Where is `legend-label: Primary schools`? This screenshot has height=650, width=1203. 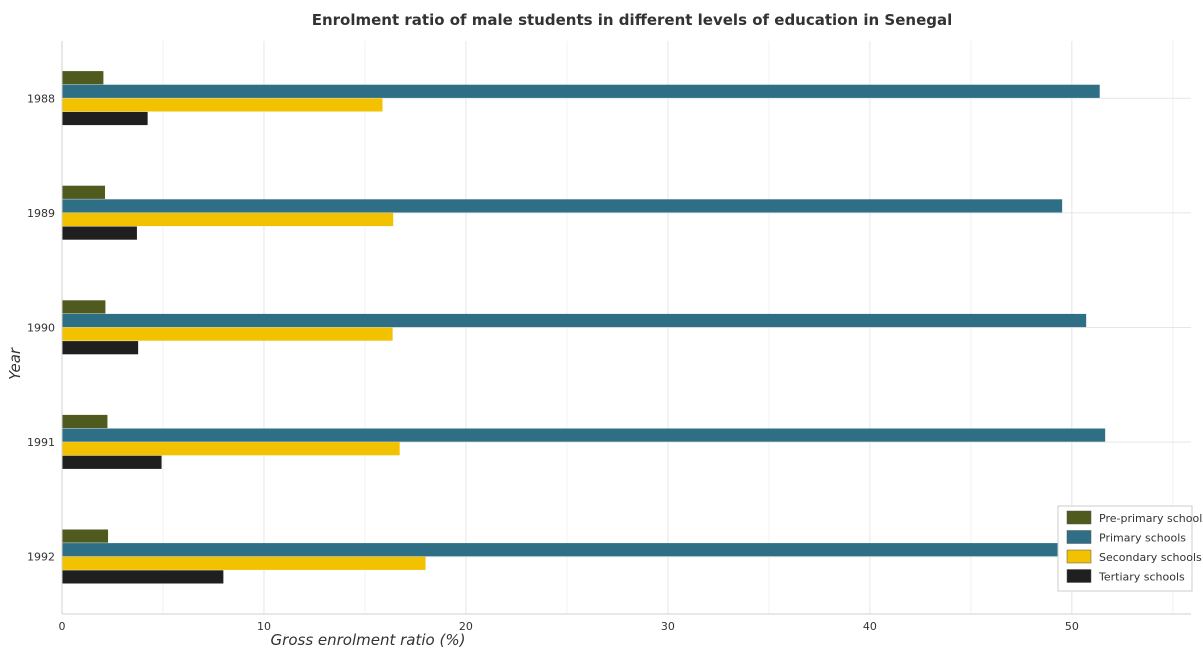 legend-label: Primary schools is located at coordinates (1142, 538).